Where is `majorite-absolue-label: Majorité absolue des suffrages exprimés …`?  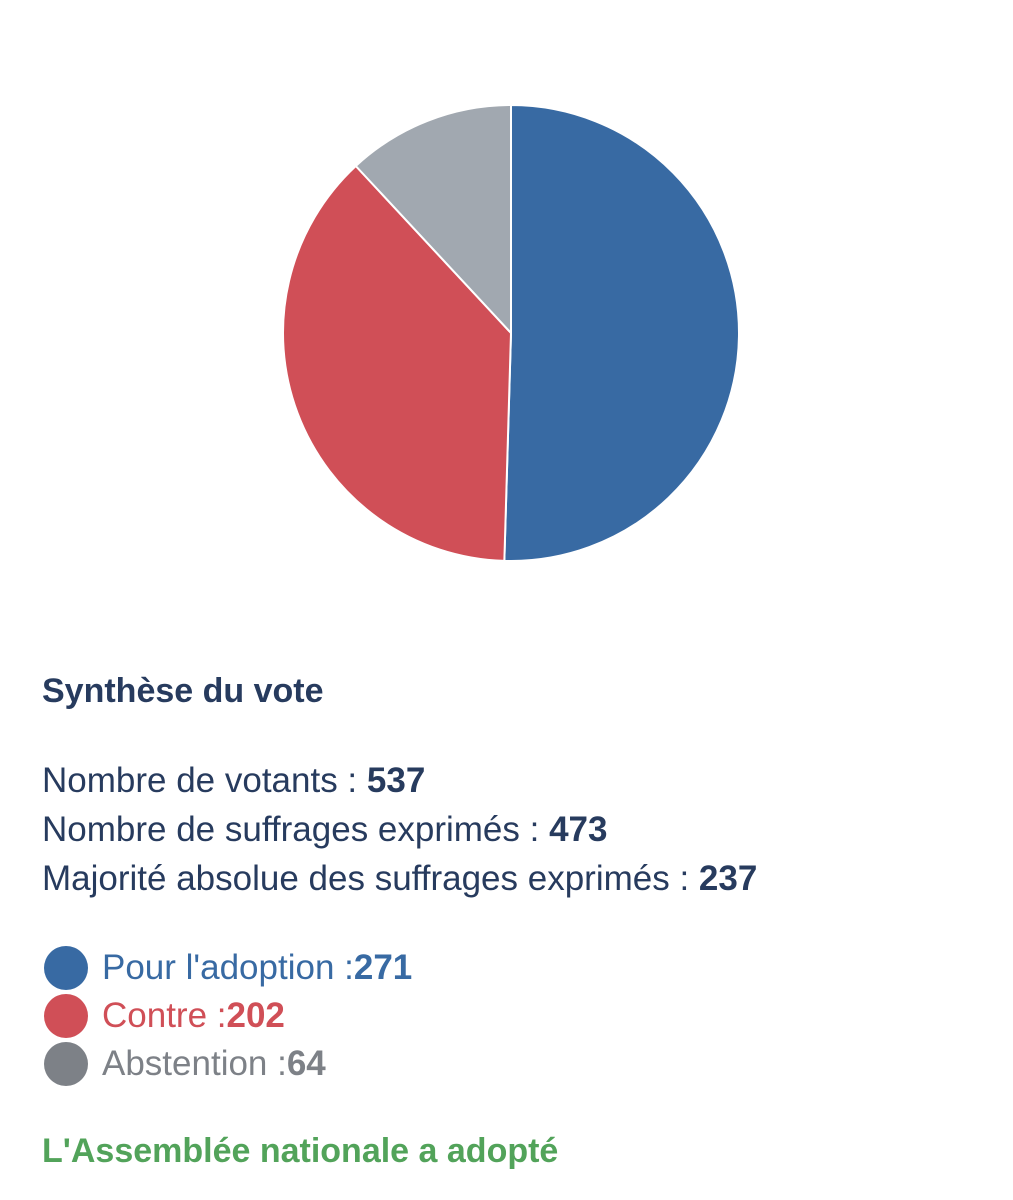
majorite-absolue-label: Majorité absolue des suffrages exprimés … is located at coordinates (370, 878).